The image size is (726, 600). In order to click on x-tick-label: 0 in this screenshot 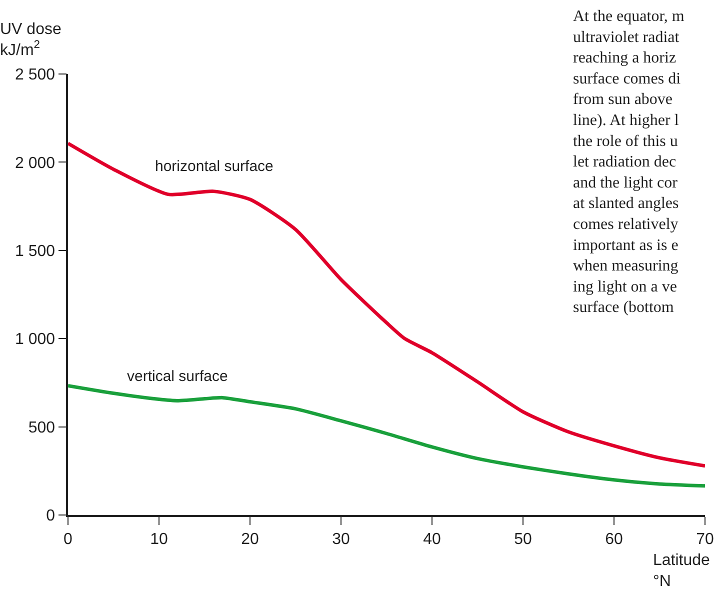, I will do `click(68, 539)`.